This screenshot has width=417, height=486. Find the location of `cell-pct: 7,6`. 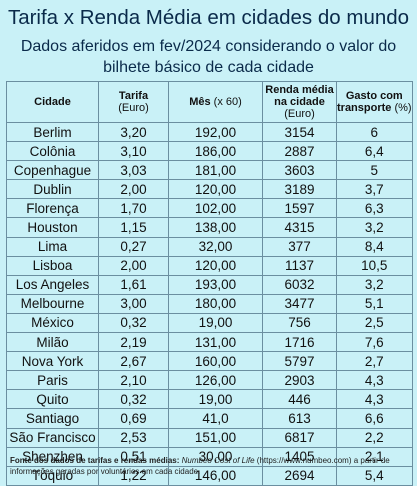

cell-pct: 7,6 is located at coordinates (374, 342).